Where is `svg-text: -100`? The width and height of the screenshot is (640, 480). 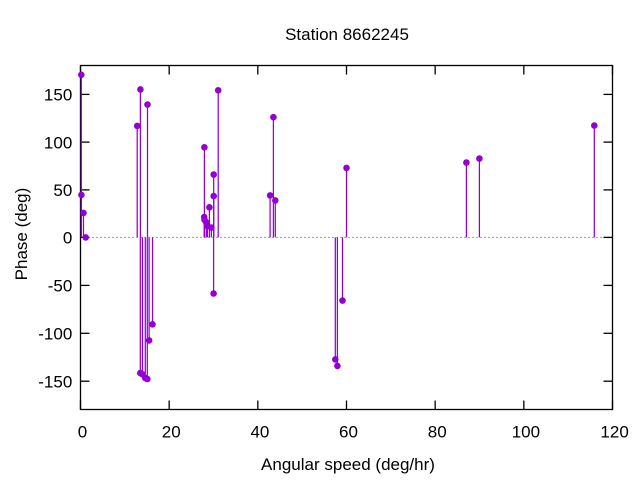 svg-text: -100 is located at coordinates (55, 334).